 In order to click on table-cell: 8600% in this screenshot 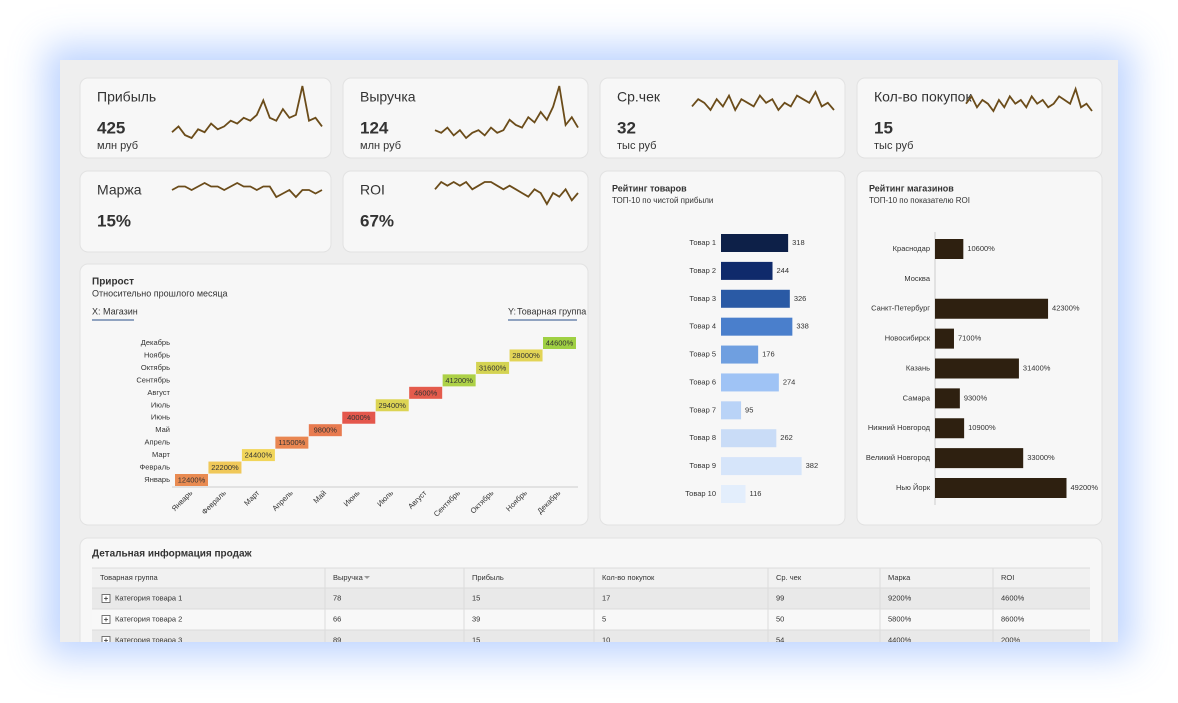, I will do `click(1013, 618)`.